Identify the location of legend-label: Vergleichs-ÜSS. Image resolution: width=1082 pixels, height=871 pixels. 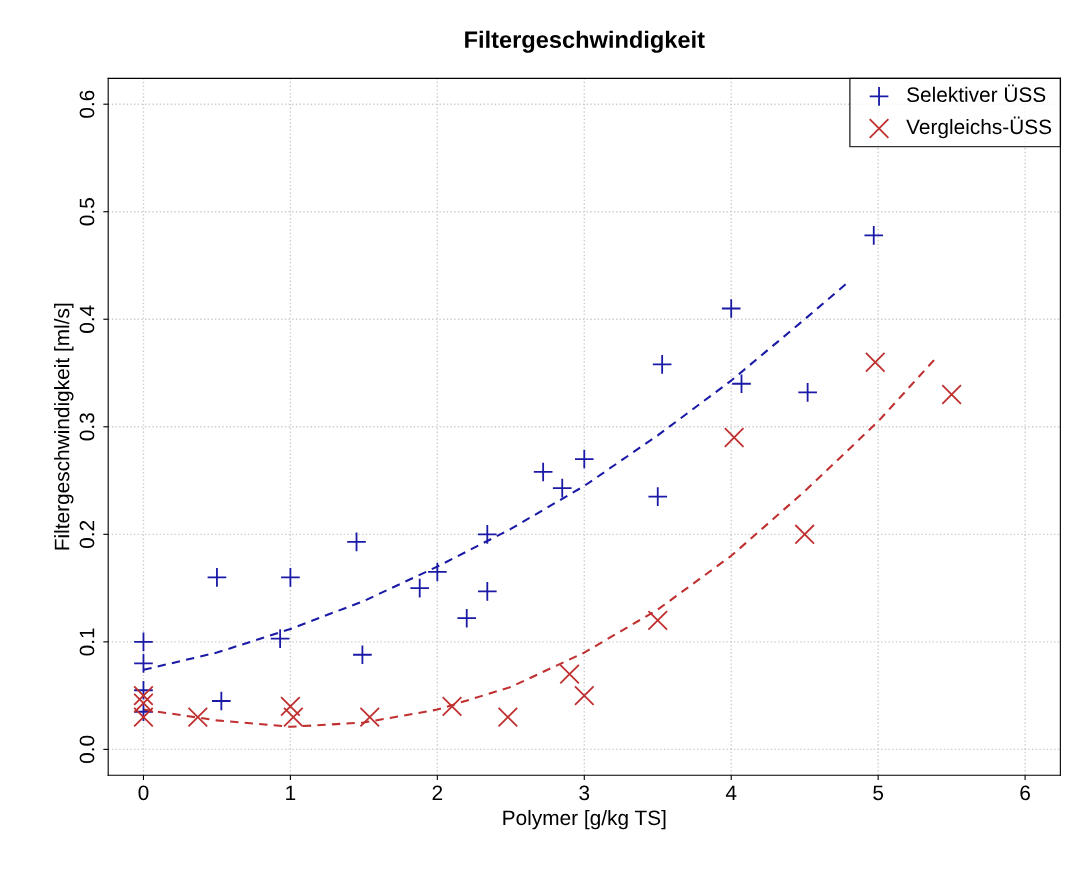
(979, 127).